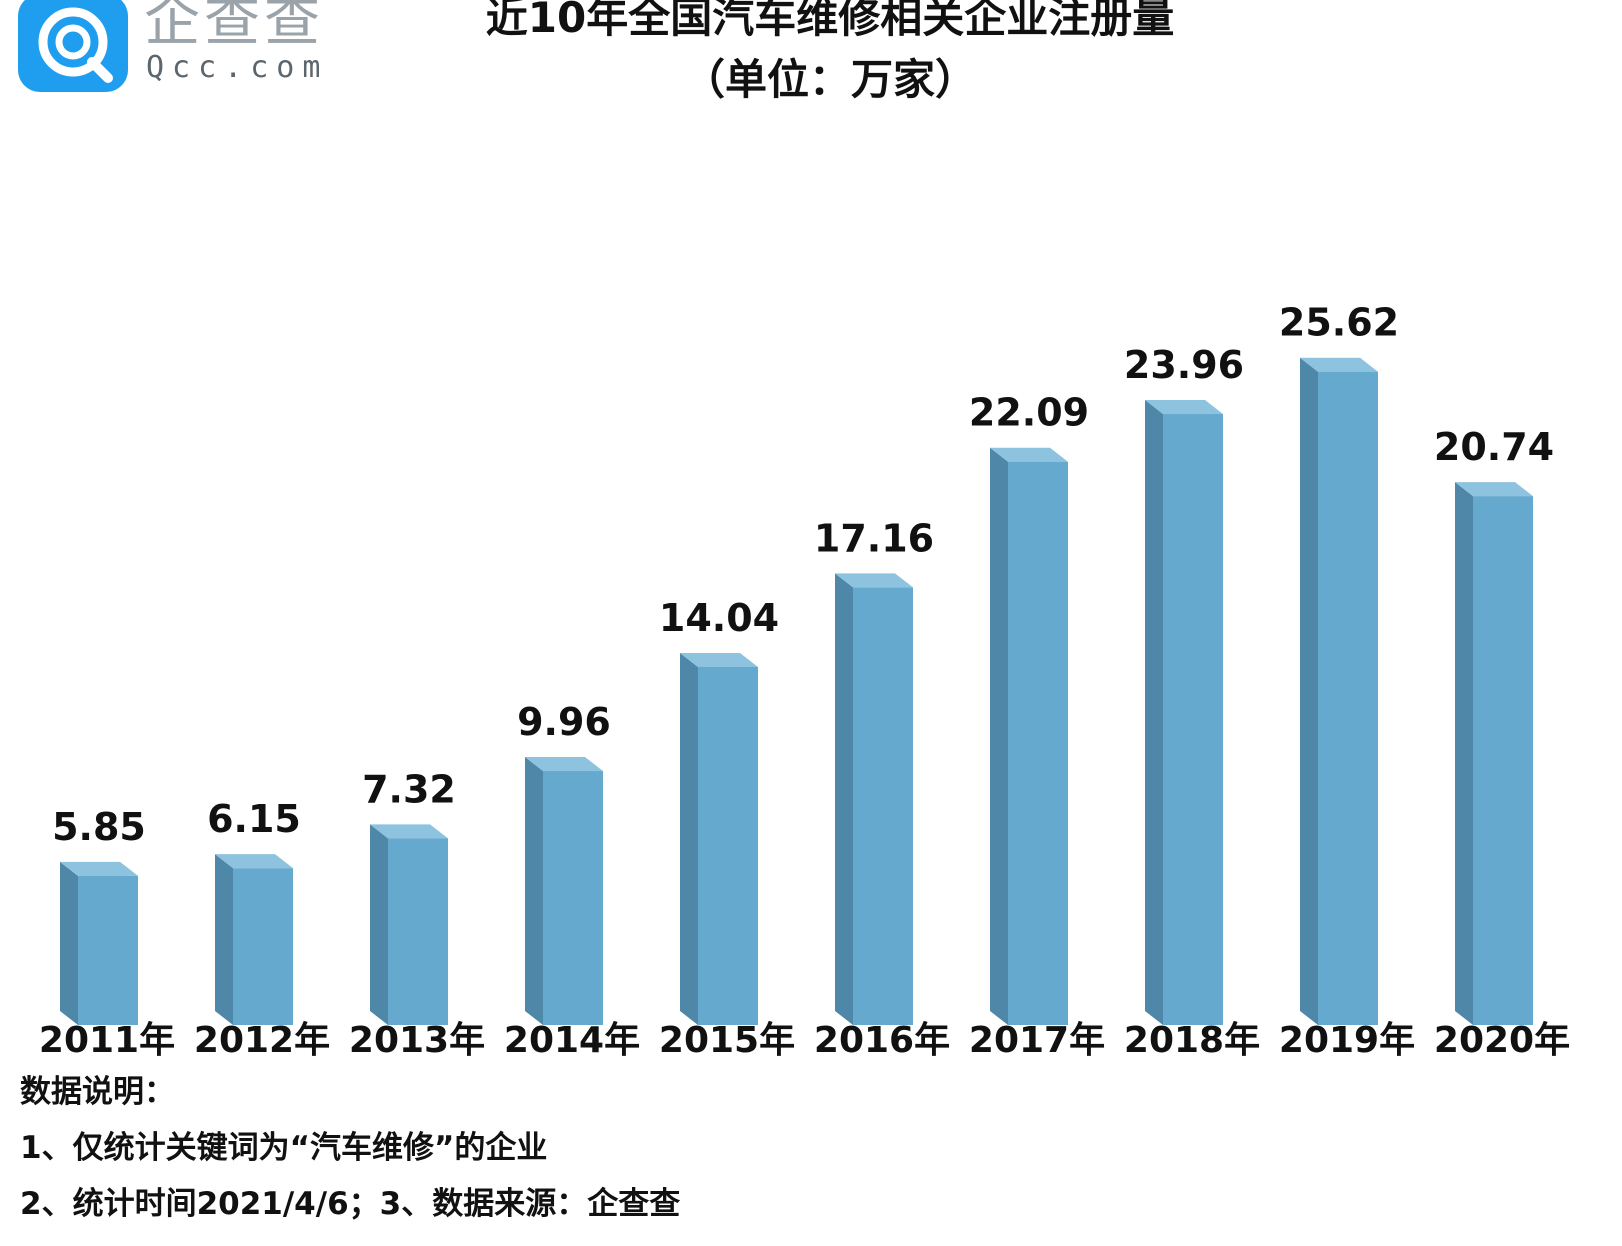  What do you see at coordinates (99, 827) in the screenshot?
I see `bar-value-label: 5.85` at bounding box center [99, 827].